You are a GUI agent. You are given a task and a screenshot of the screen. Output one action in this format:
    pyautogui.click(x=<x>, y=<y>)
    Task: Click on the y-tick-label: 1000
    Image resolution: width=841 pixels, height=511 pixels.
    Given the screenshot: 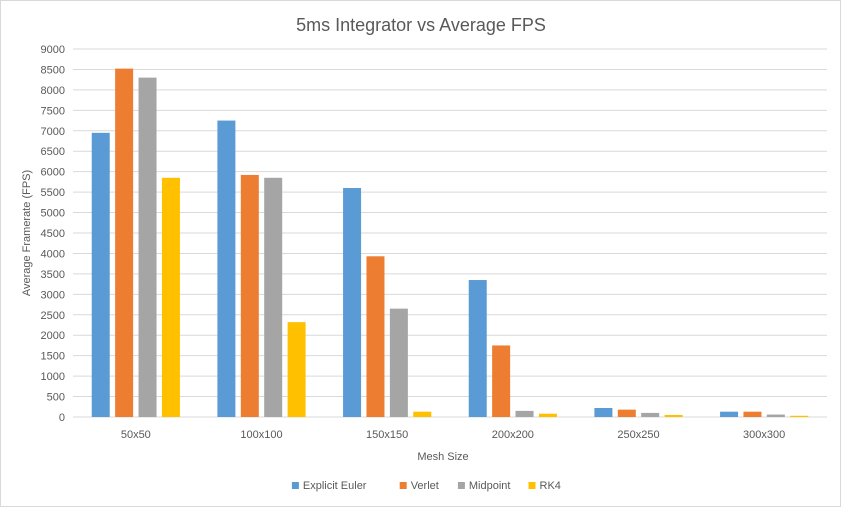 What is the action you would take?
    pyautogui.click(x=53, y=377)
    